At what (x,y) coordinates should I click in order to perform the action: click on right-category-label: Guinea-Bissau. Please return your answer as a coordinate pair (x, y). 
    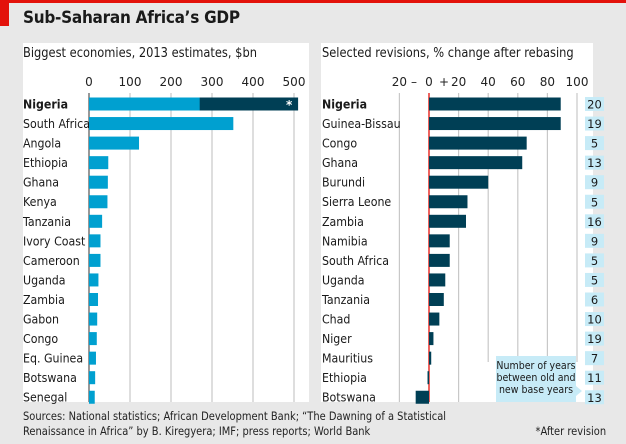
    Looking at the image, I should click on (361, 124).